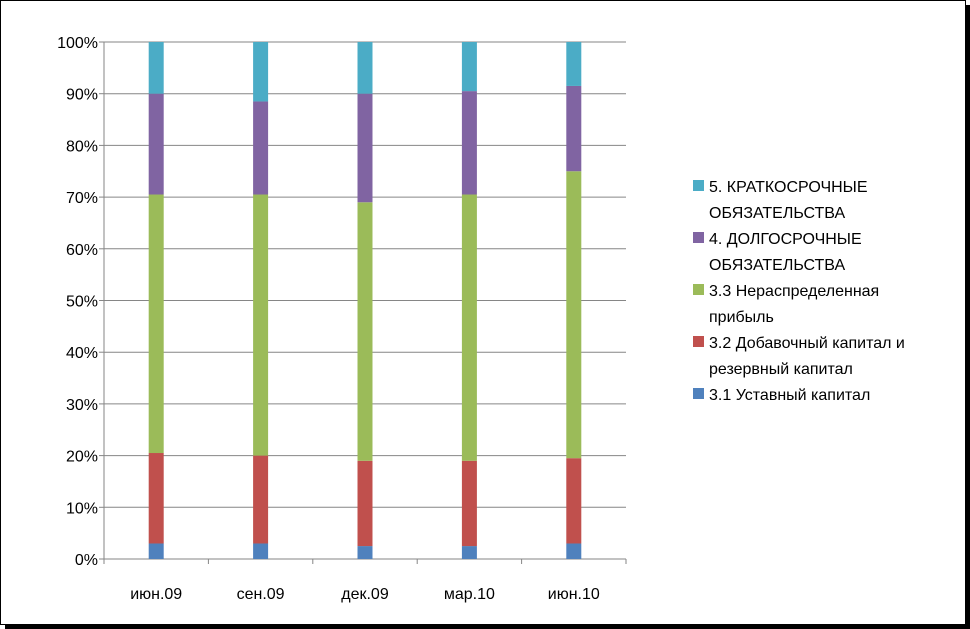  I want to click on y-tick-label: 40%, so click(82, 353).